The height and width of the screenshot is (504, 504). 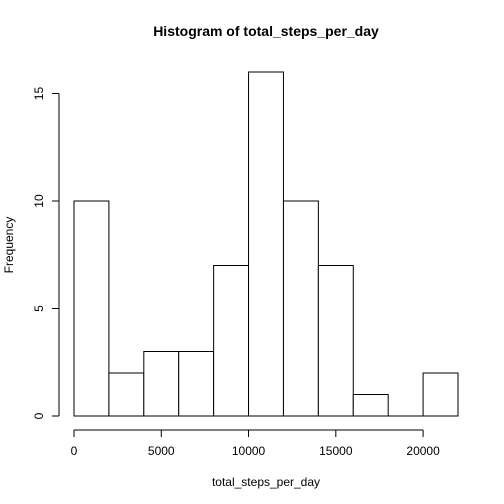 I want to click on y-tick-label-2: 10, so click(x=39, y=201).